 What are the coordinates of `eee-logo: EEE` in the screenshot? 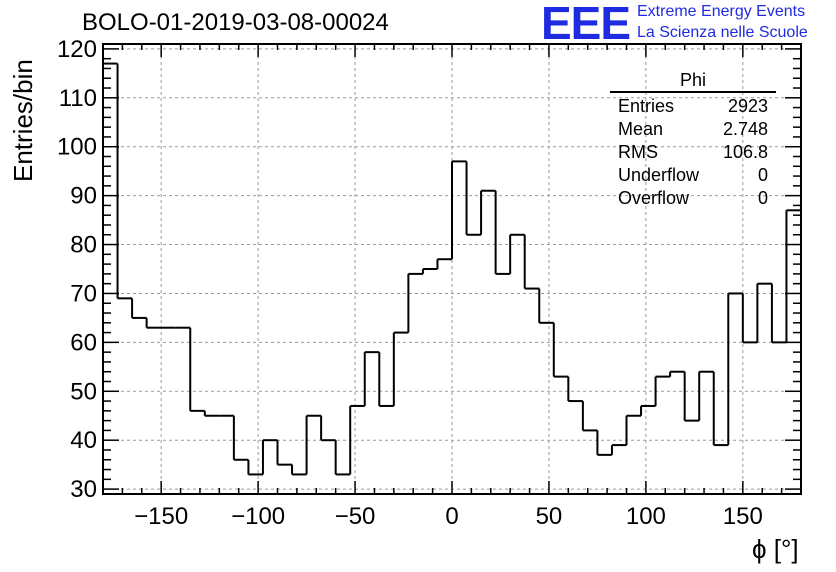 It's located at (586, 24).